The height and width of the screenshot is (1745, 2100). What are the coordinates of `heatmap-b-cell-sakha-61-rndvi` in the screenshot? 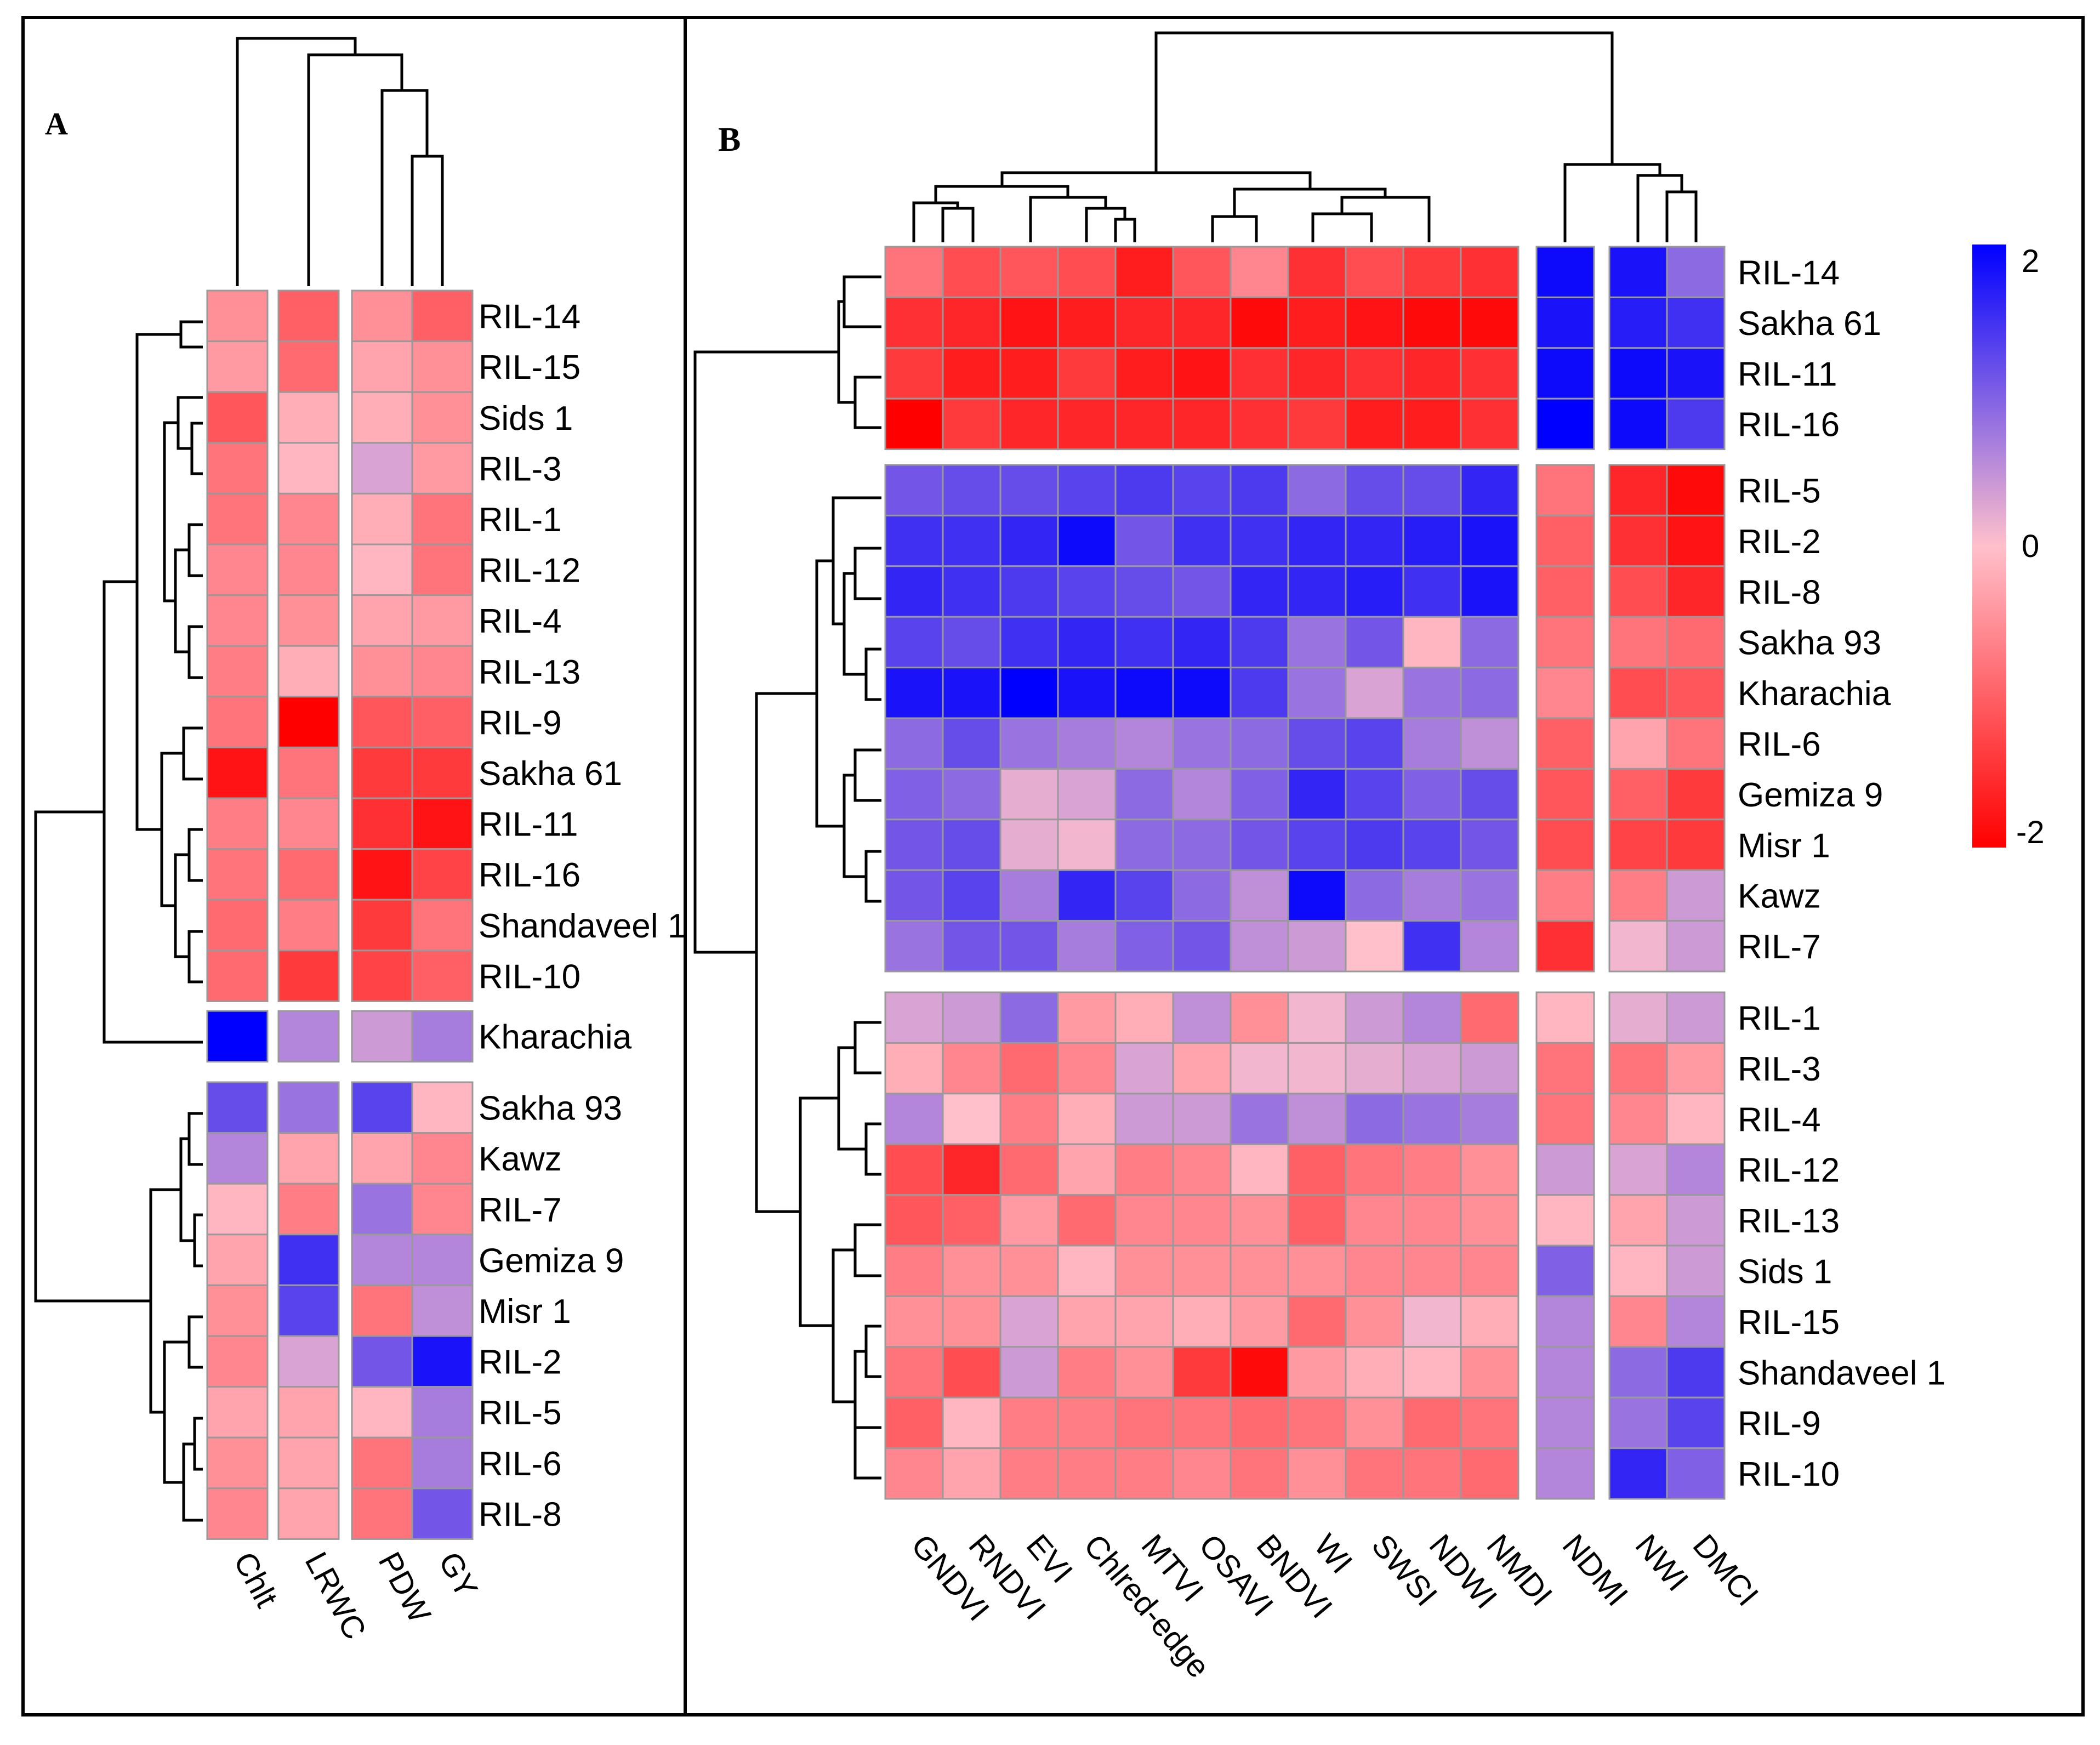 It's located at (971, 322).